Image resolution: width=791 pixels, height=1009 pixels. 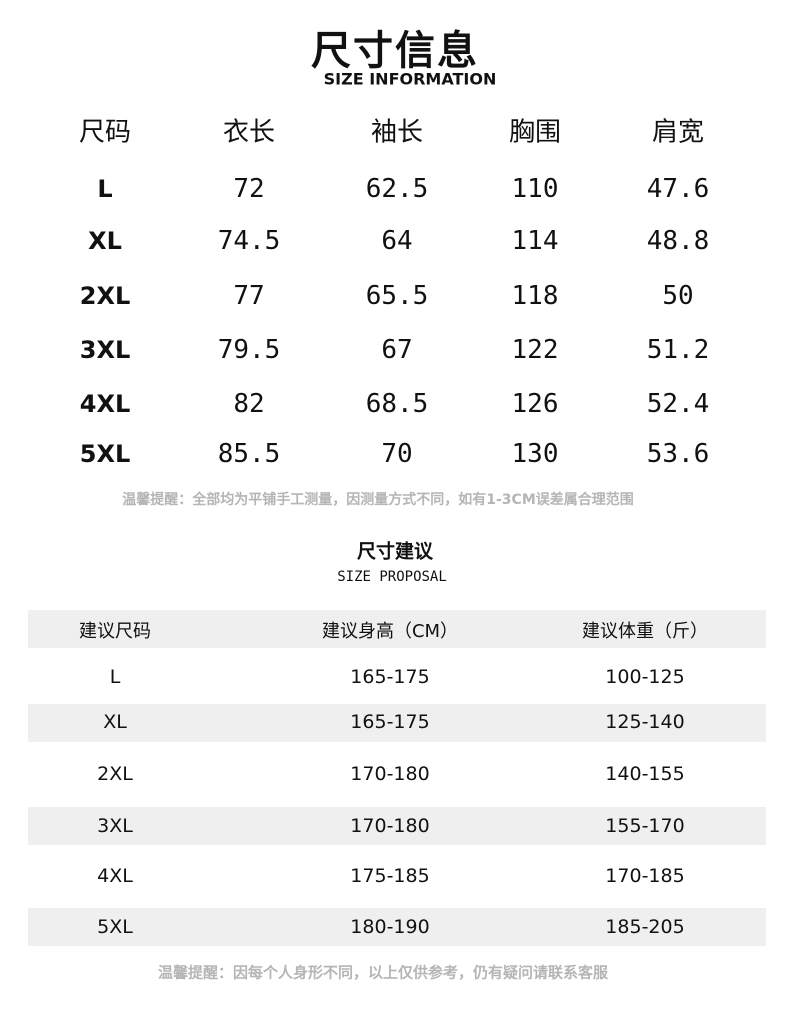 I want to click on table-cell: 122, so click(x=535, y=350).